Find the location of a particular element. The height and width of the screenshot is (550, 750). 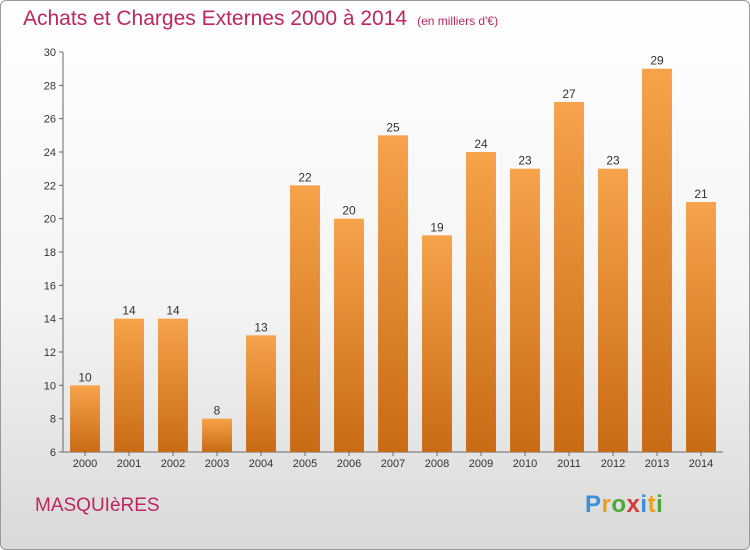

logo-letter: P is located at coordinates (593, 504).